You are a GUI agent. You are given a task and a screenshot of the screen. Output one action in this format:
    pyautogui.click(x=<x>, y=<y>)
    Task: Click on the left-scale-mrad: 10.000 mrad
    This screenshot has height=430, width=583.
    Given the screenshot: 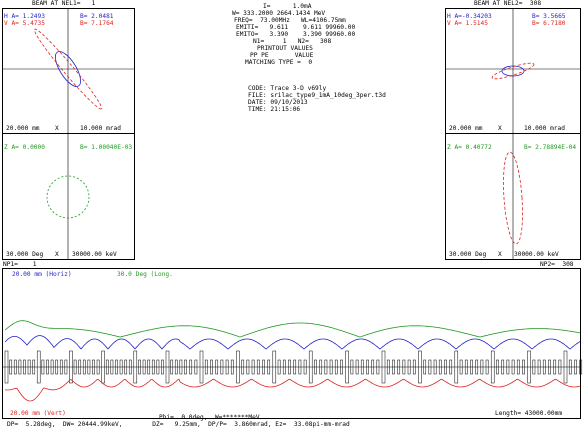 What is the action you would take?
    pyautogui.click(x=100, y=128)
    